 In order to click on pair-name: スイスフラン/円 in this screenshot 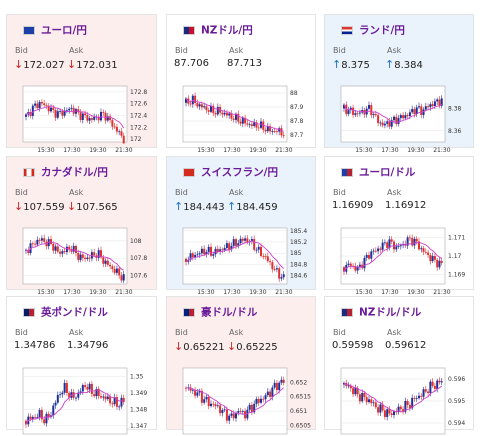, I will do `click(240, 172)`.